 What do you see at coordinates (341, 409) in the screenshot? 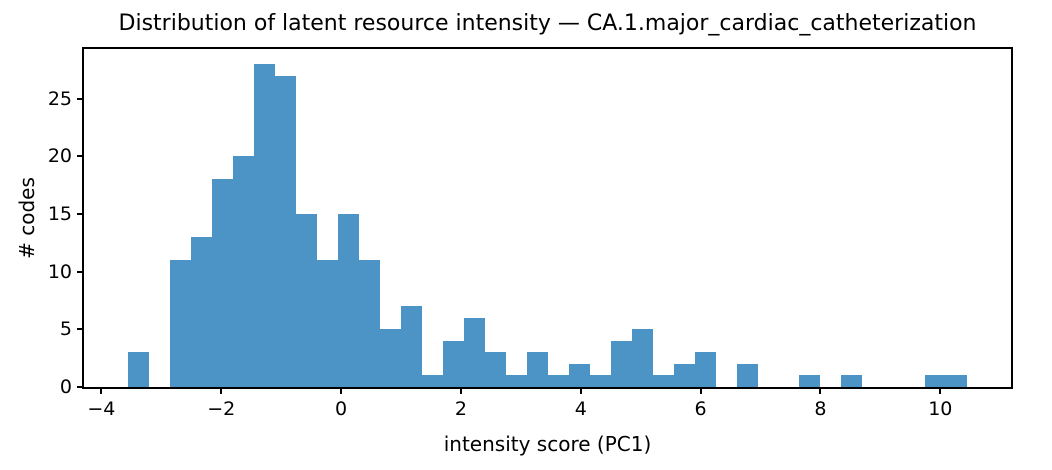
I see `x-tick-label: 0` at bounding box center [341, 409].